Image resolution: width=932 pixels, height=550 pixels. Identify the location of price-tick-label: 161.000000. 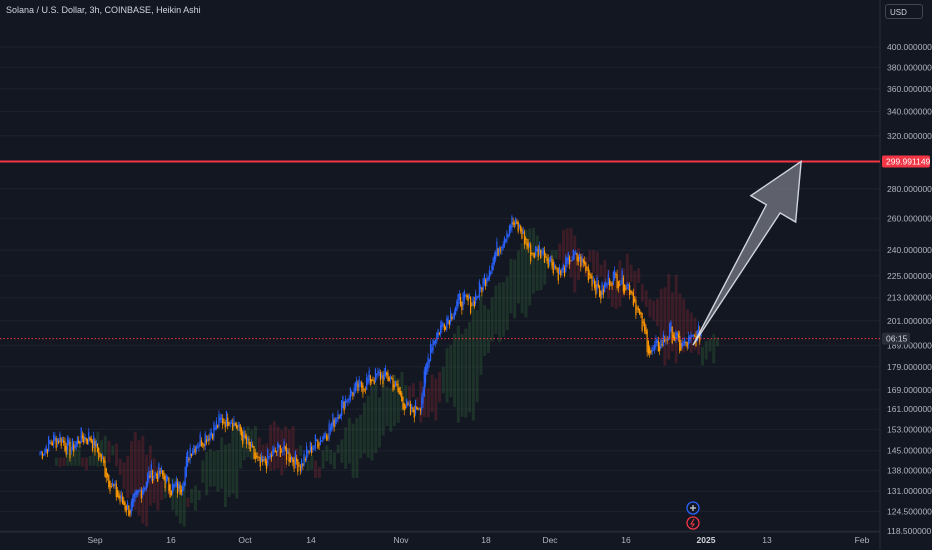
(909, 409).